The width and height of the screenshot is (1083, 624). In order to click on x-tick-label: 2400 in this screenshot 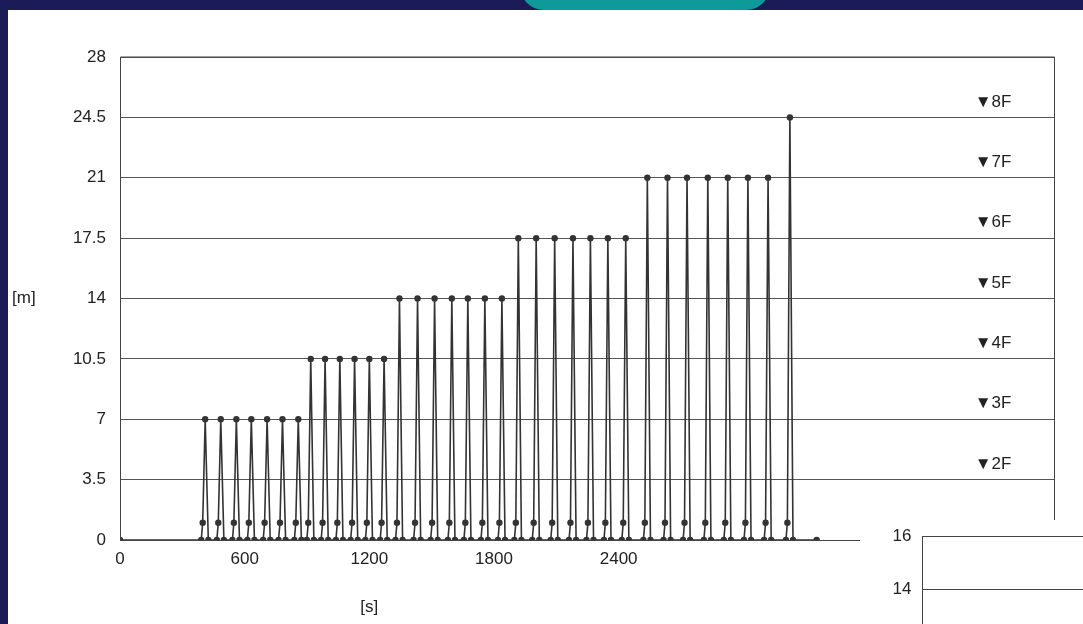, I will do `click(618, 558)`.